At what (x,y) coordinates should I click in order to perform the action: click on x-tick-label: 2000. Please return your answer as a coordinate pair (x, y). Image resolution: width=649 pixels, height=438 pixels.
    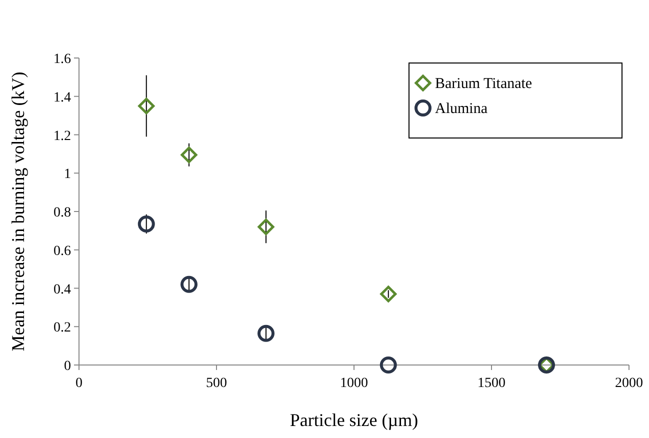
    Looking at the image, I should click on (629, 383).